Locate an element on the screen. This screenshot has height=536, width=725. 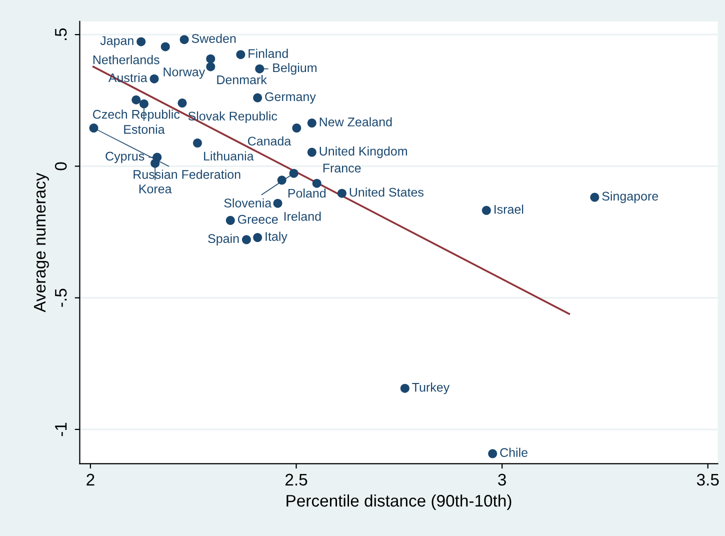
annotation: Singapore is located at coordinates (630, 197).